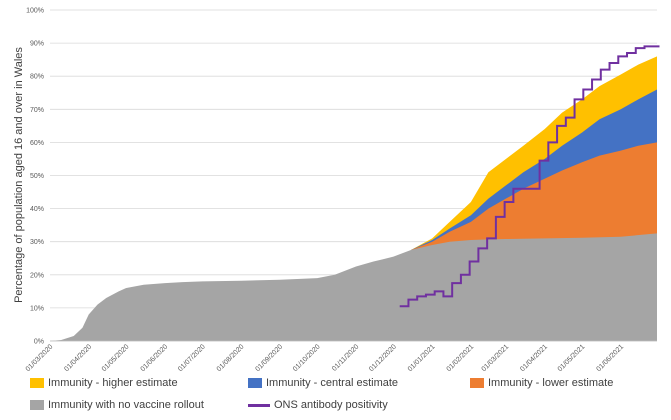 This screenshot has width=671, height=420. Describe the element at coordinates (37, 275) in the screenshot. I see `y-tick-label: 20%` at that location.